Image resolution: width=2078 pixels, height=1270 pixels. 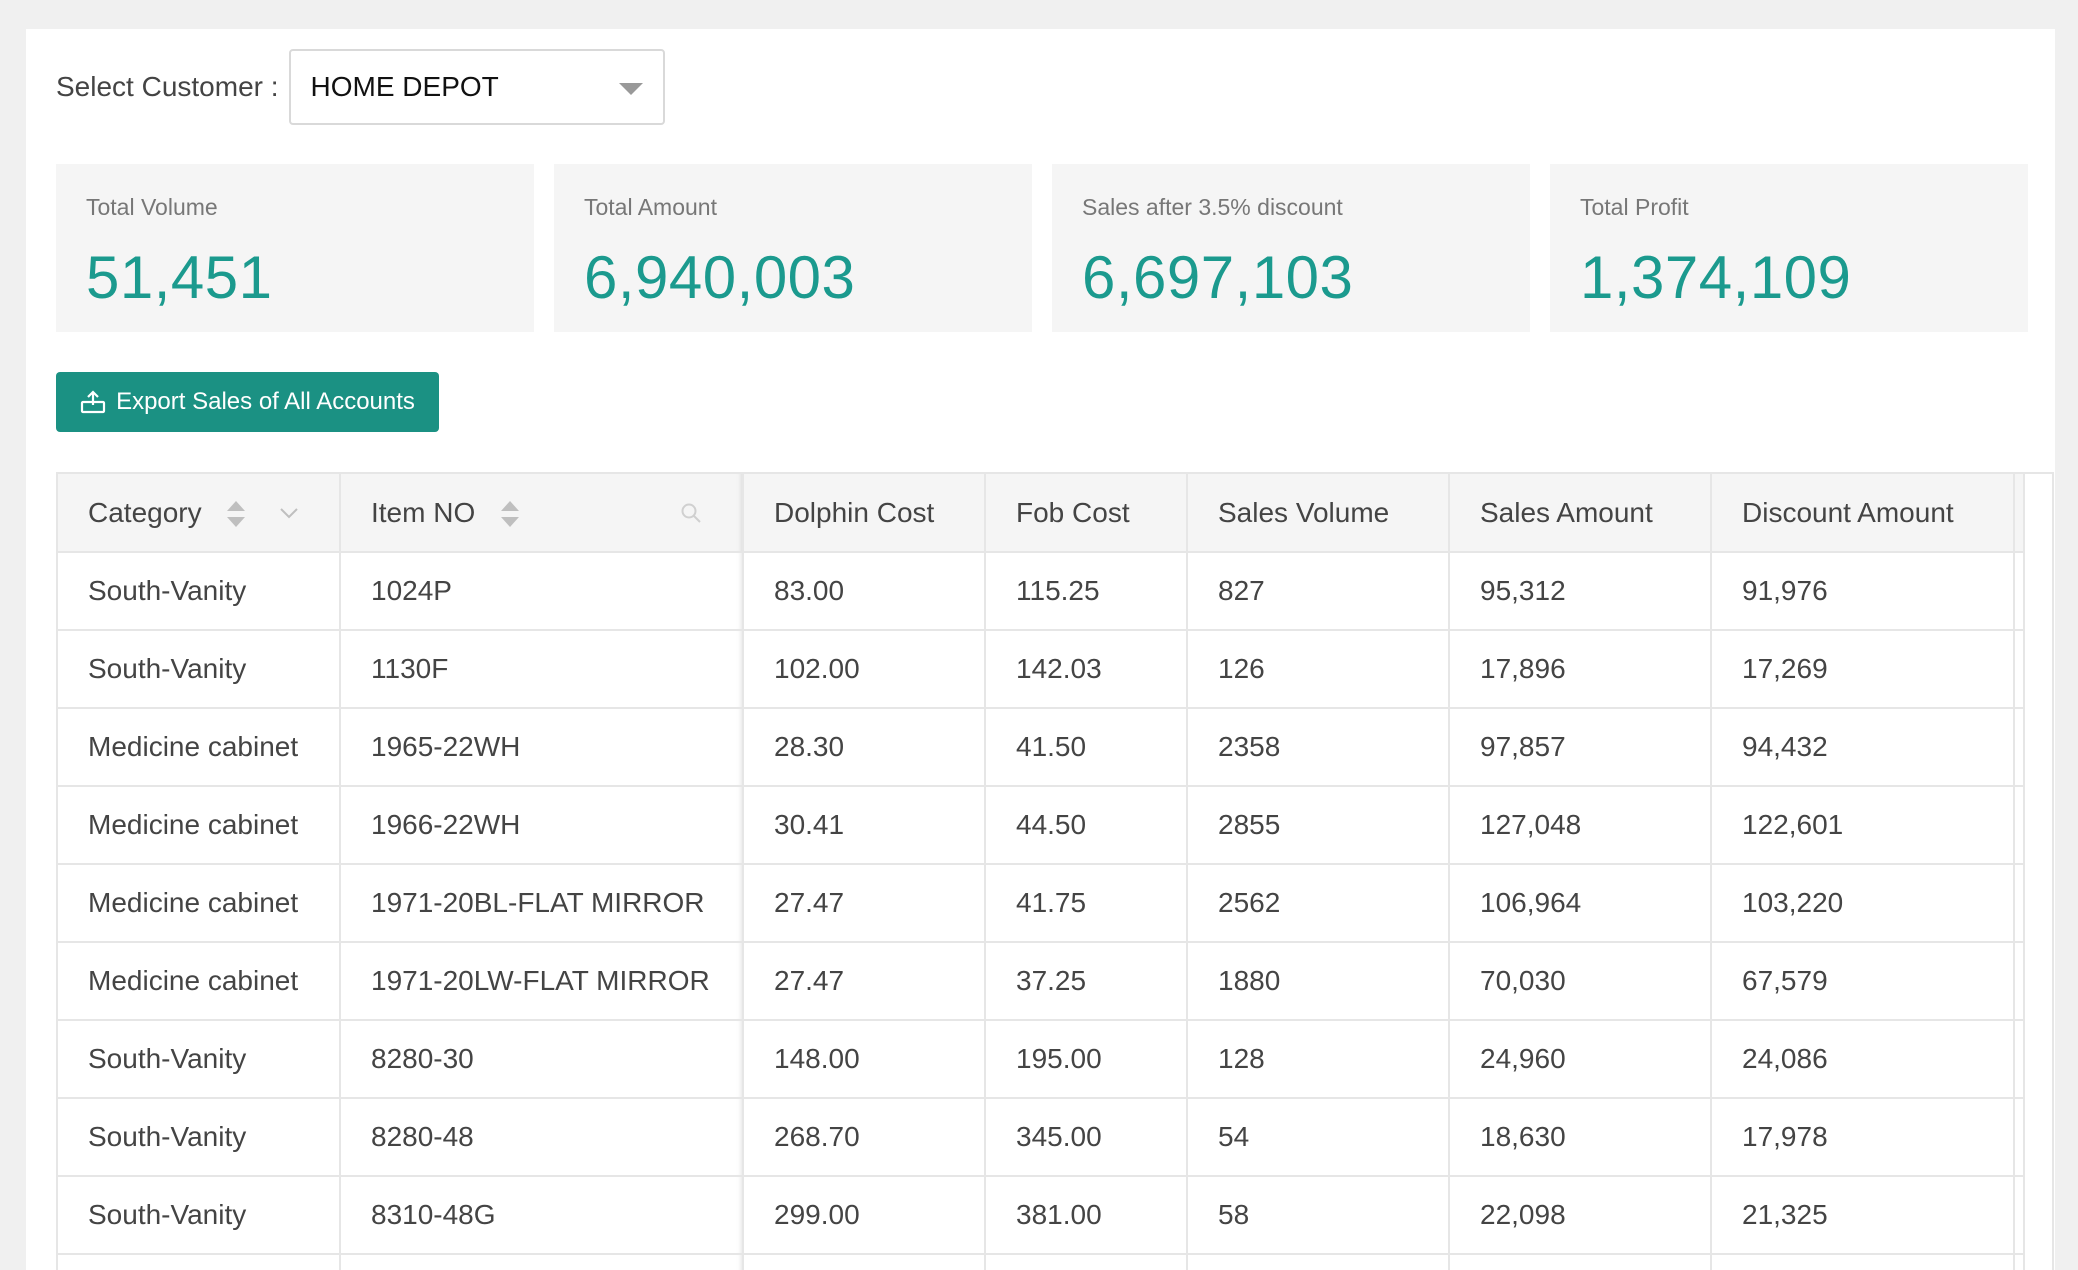 What do you see at coordinates (691, 513) in the screenshot?
I see `search-icon` at bounding box center [691, 513].